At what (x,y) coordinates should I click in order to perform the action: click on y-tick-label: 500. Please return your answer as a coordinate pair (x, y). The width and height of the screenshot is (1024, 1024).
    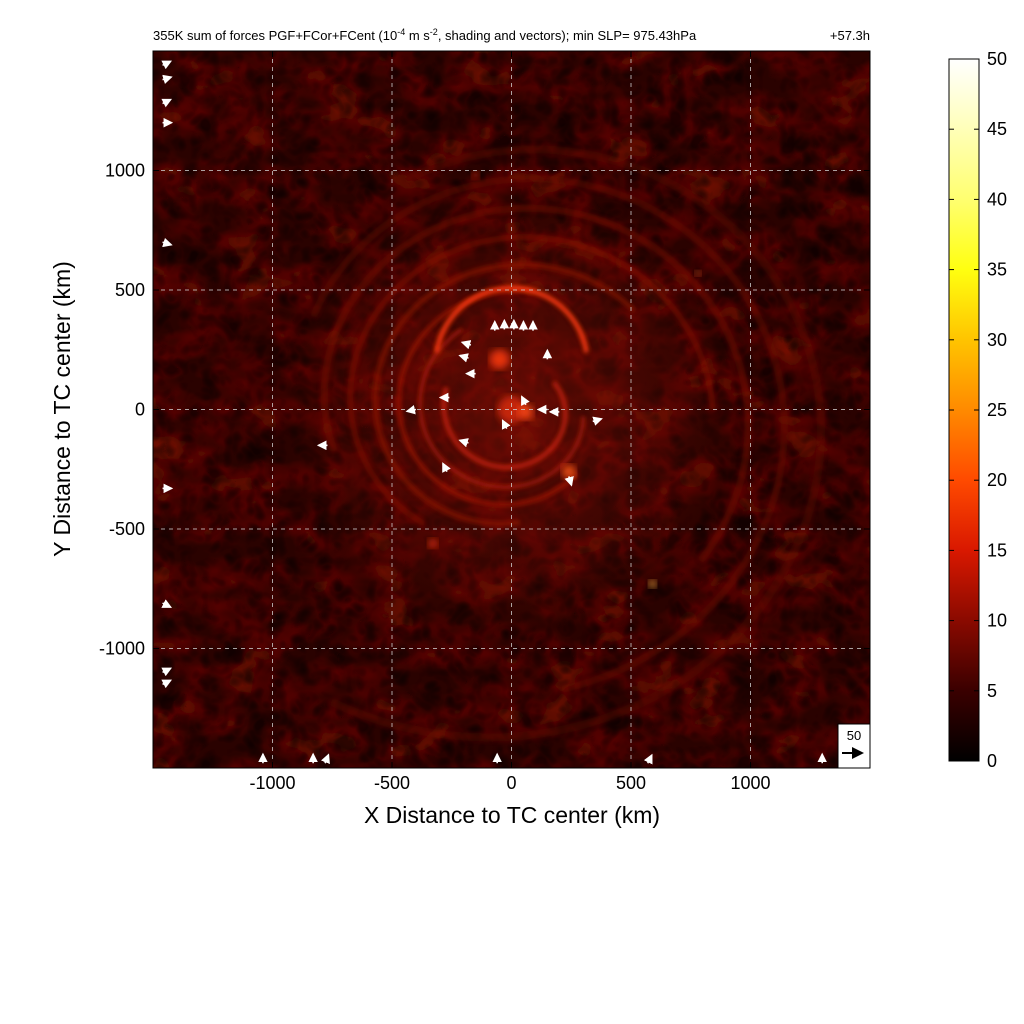
    Looking at the image, I should click on (130, 290).